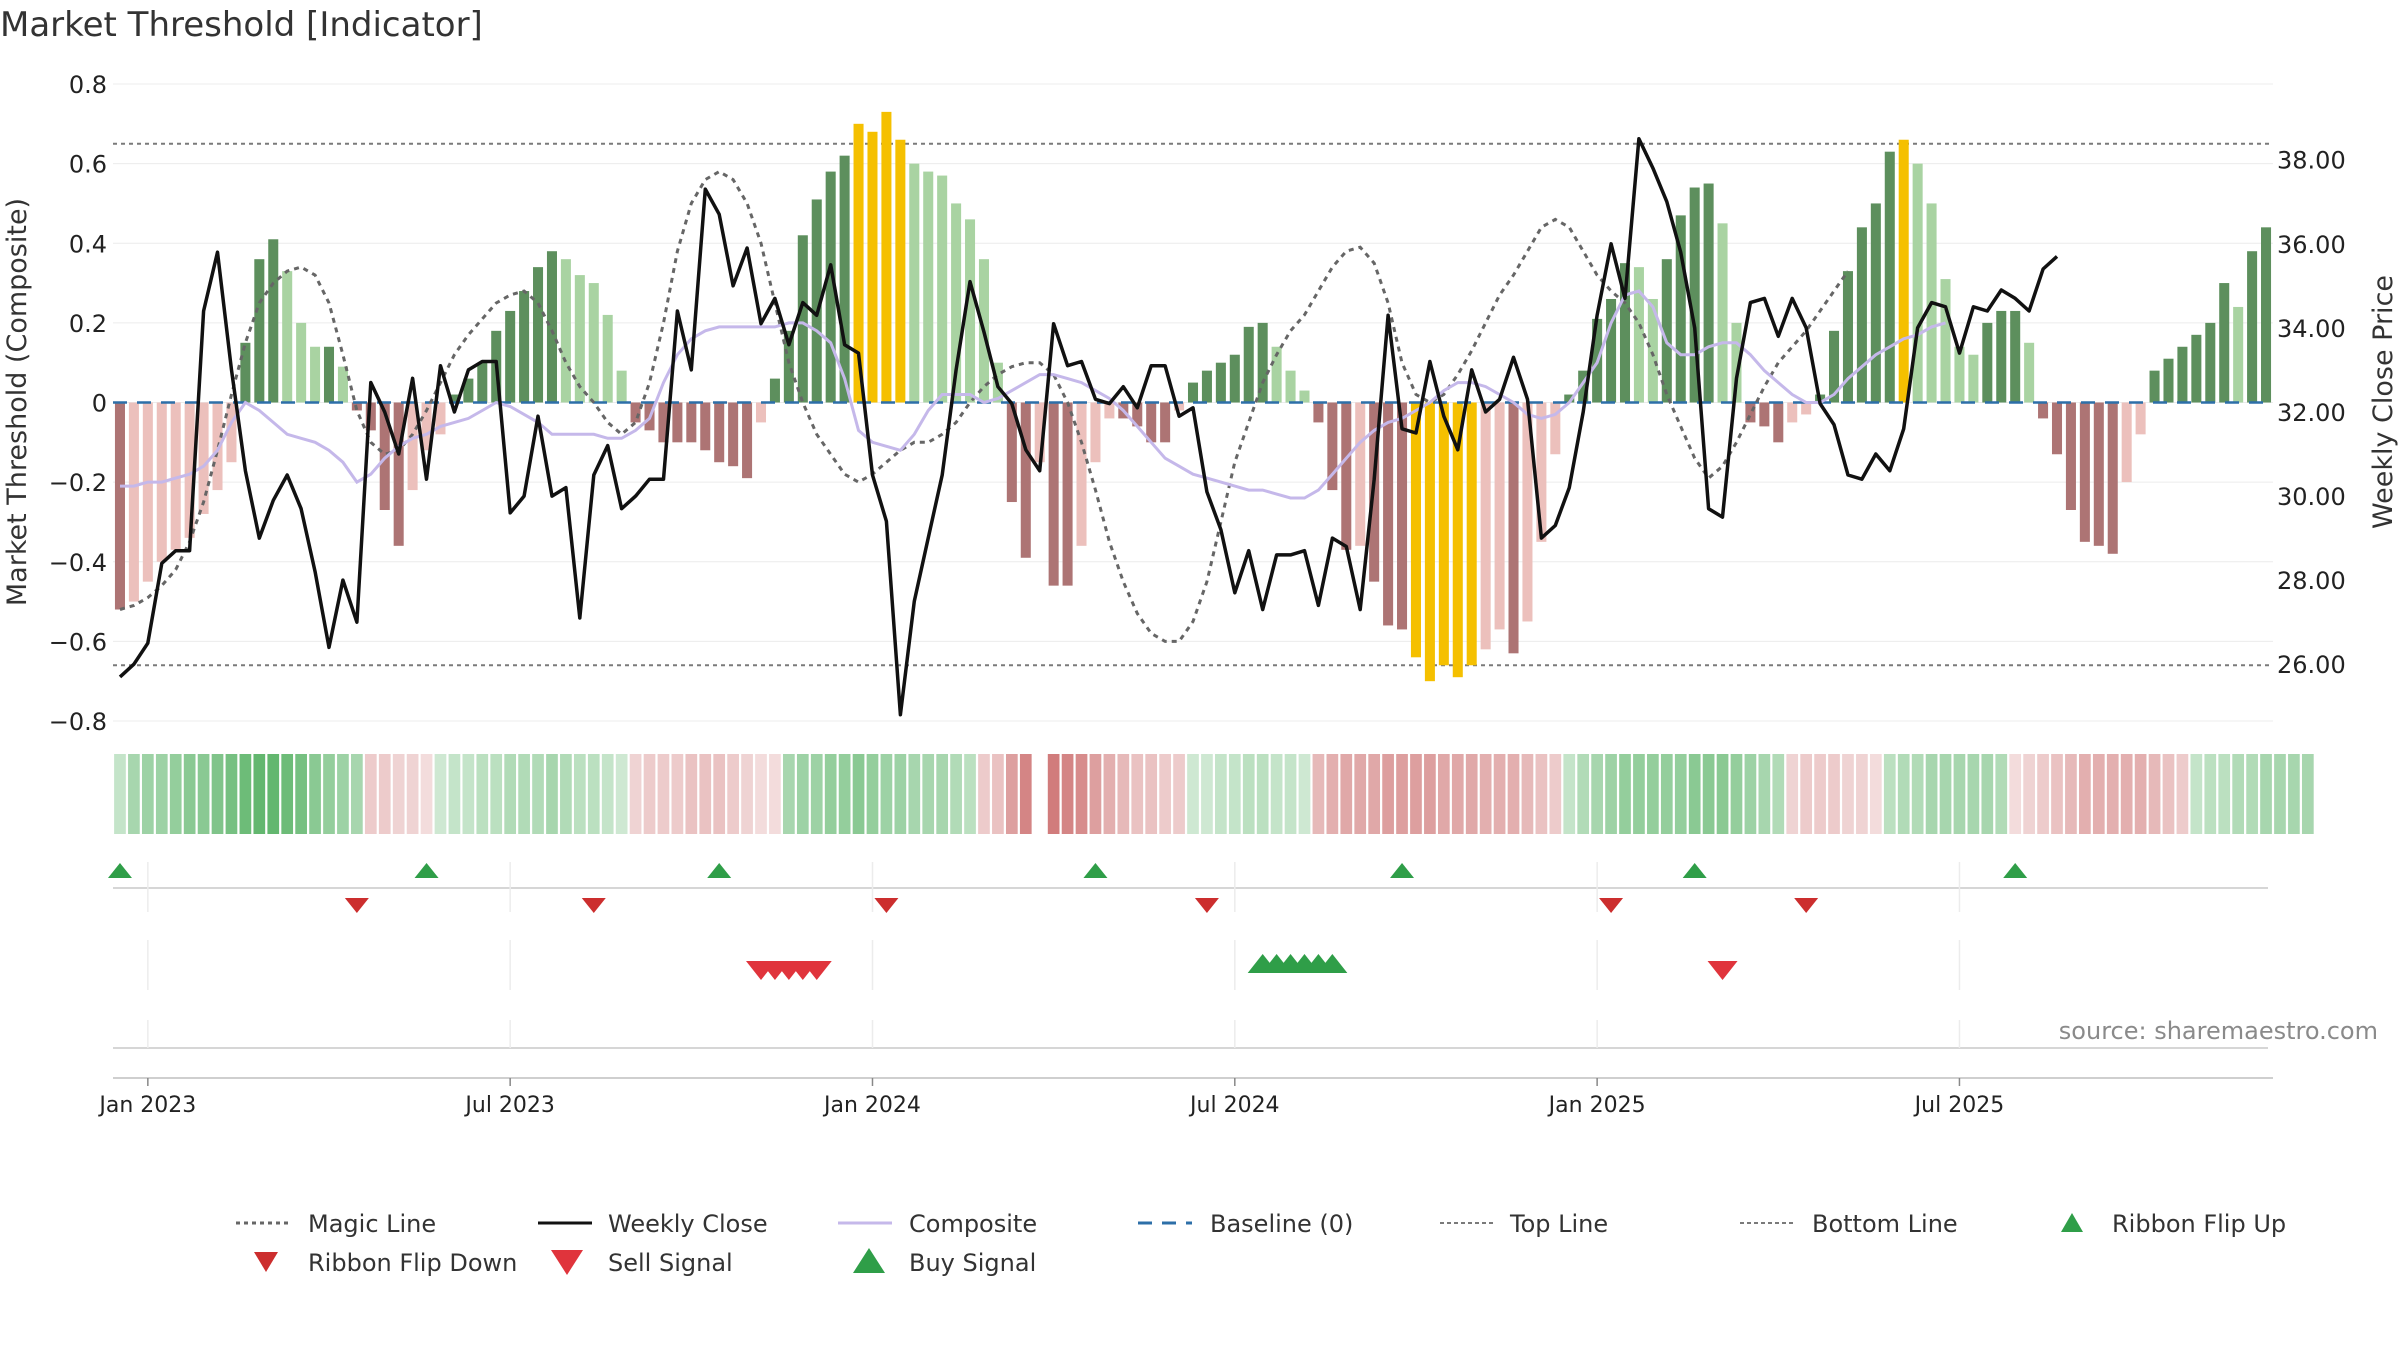  Describe the element at coordinates (88, 85) in the screenshot. I see `left-tick-label: 0.8` at that location.